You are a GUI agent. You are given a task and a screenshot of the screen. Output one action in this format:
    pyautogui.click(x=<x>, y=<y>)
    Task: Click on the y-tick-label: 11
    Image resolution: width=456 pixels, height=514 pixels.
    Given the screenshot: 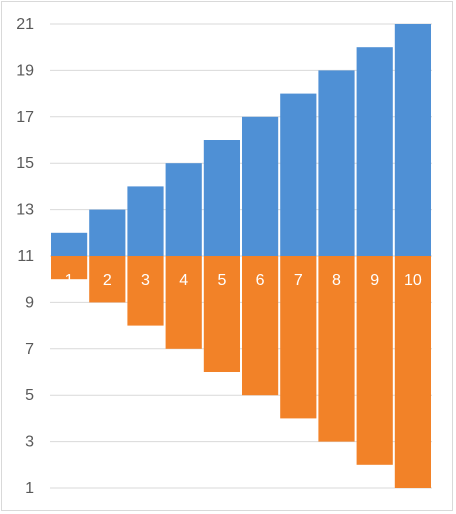 What is the action you would take?
    pyautogui.click(x=25, y=256)
    